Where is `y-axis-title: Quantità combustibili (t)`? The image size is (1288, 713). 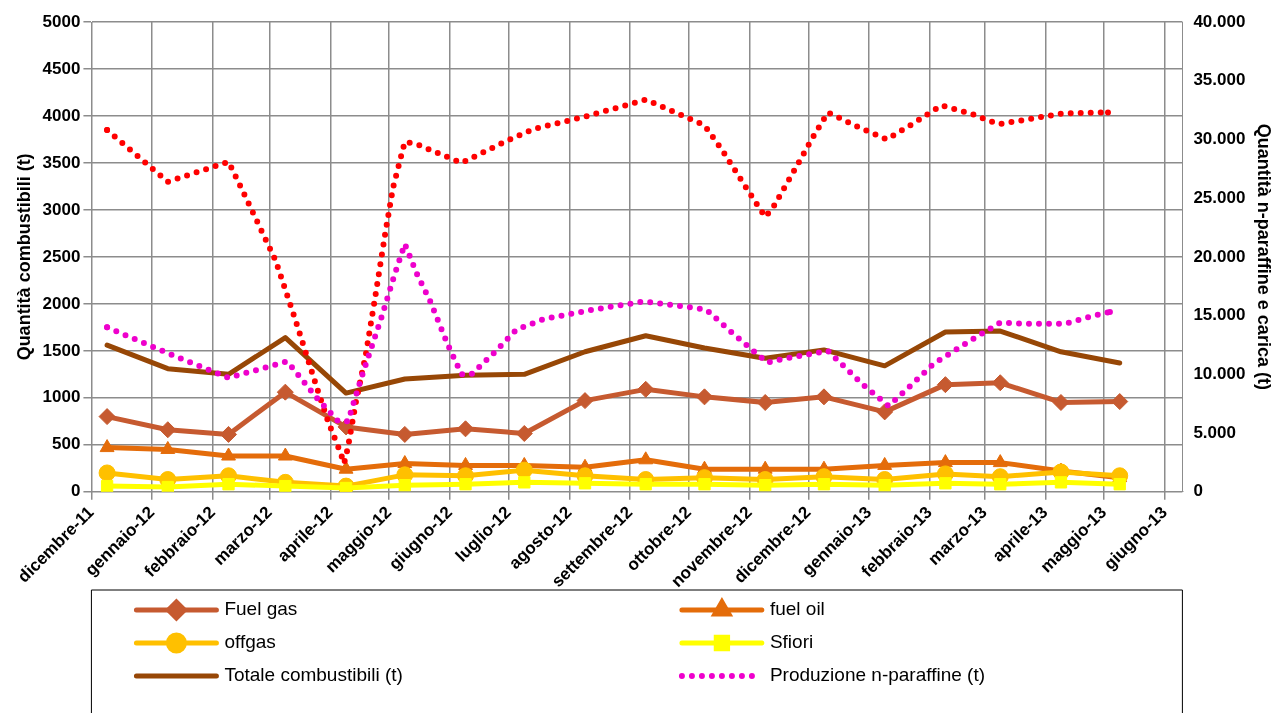
y-axis-title: Quantità combustibili (t) is located at coordinates (23, 257).